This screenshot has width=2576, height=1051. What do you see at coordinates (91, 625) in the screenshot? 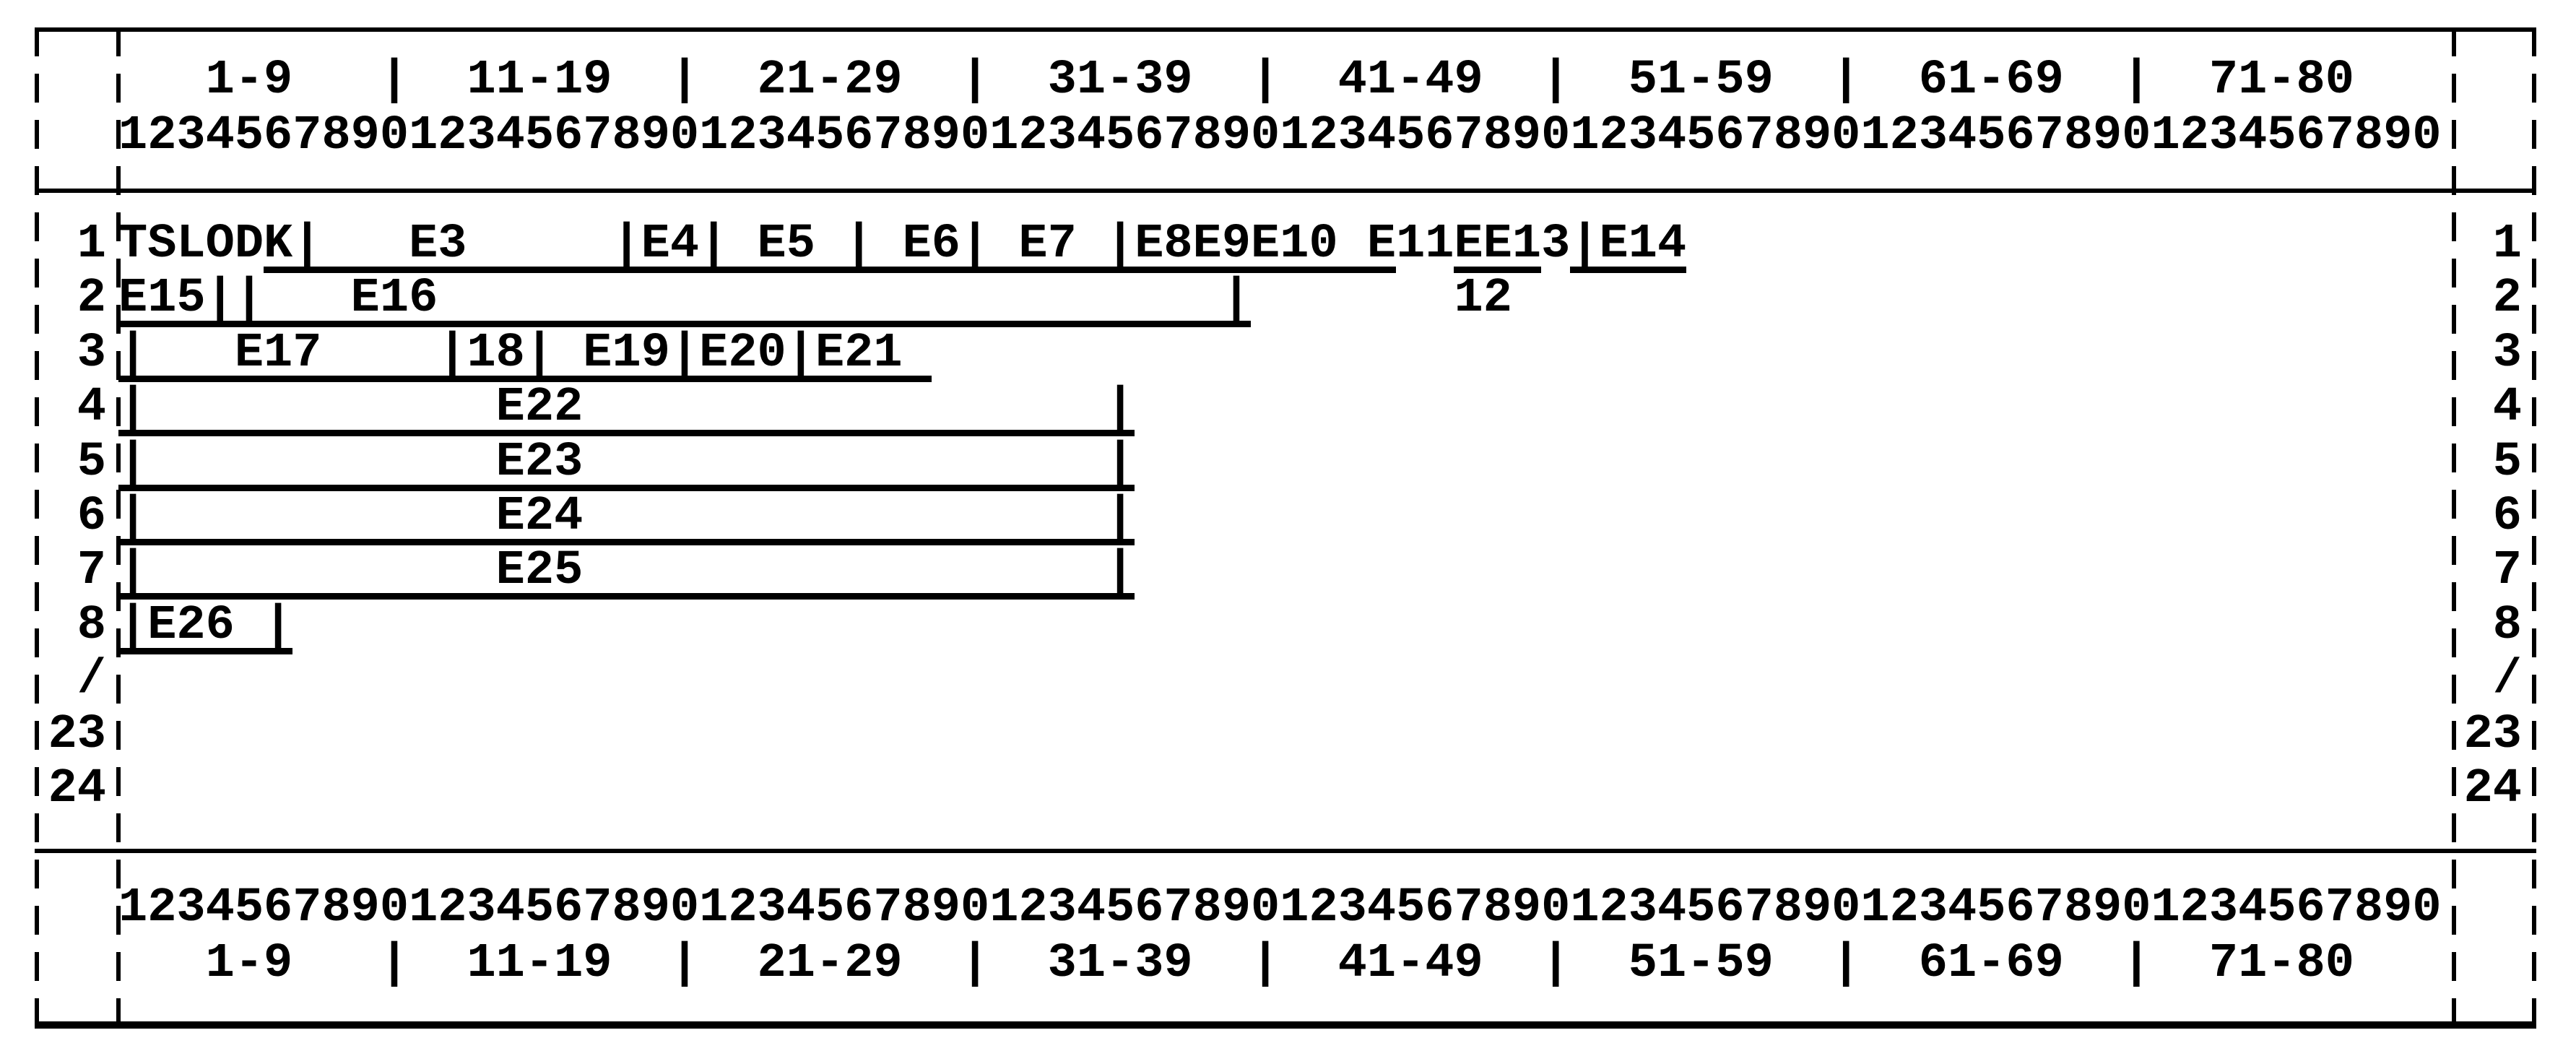
I see `row-number-left: 8` at bounding box center [91, 625].